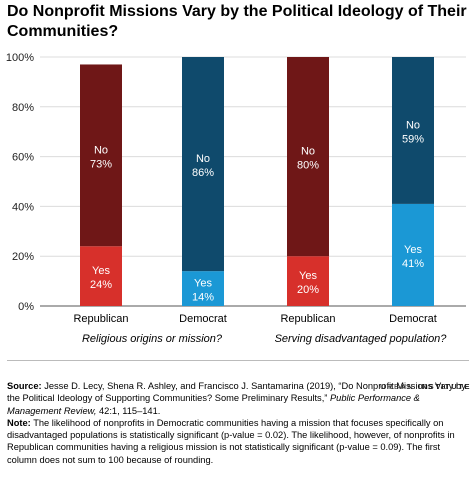 The height and width of the screenshot is (480, 474). I want to click on group-label: Serving disadvantaged population?, so click(361, 339).